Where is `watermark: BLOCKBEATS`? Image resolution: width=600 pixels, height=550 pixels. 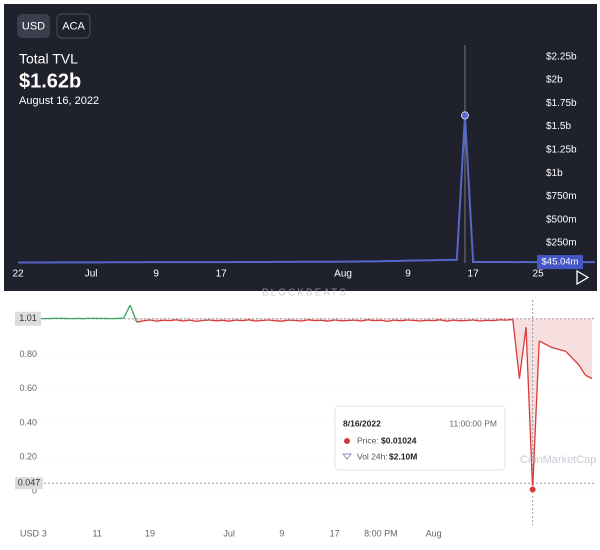 watermark: BLOCKBEATS is located at coordinates (305, 293).